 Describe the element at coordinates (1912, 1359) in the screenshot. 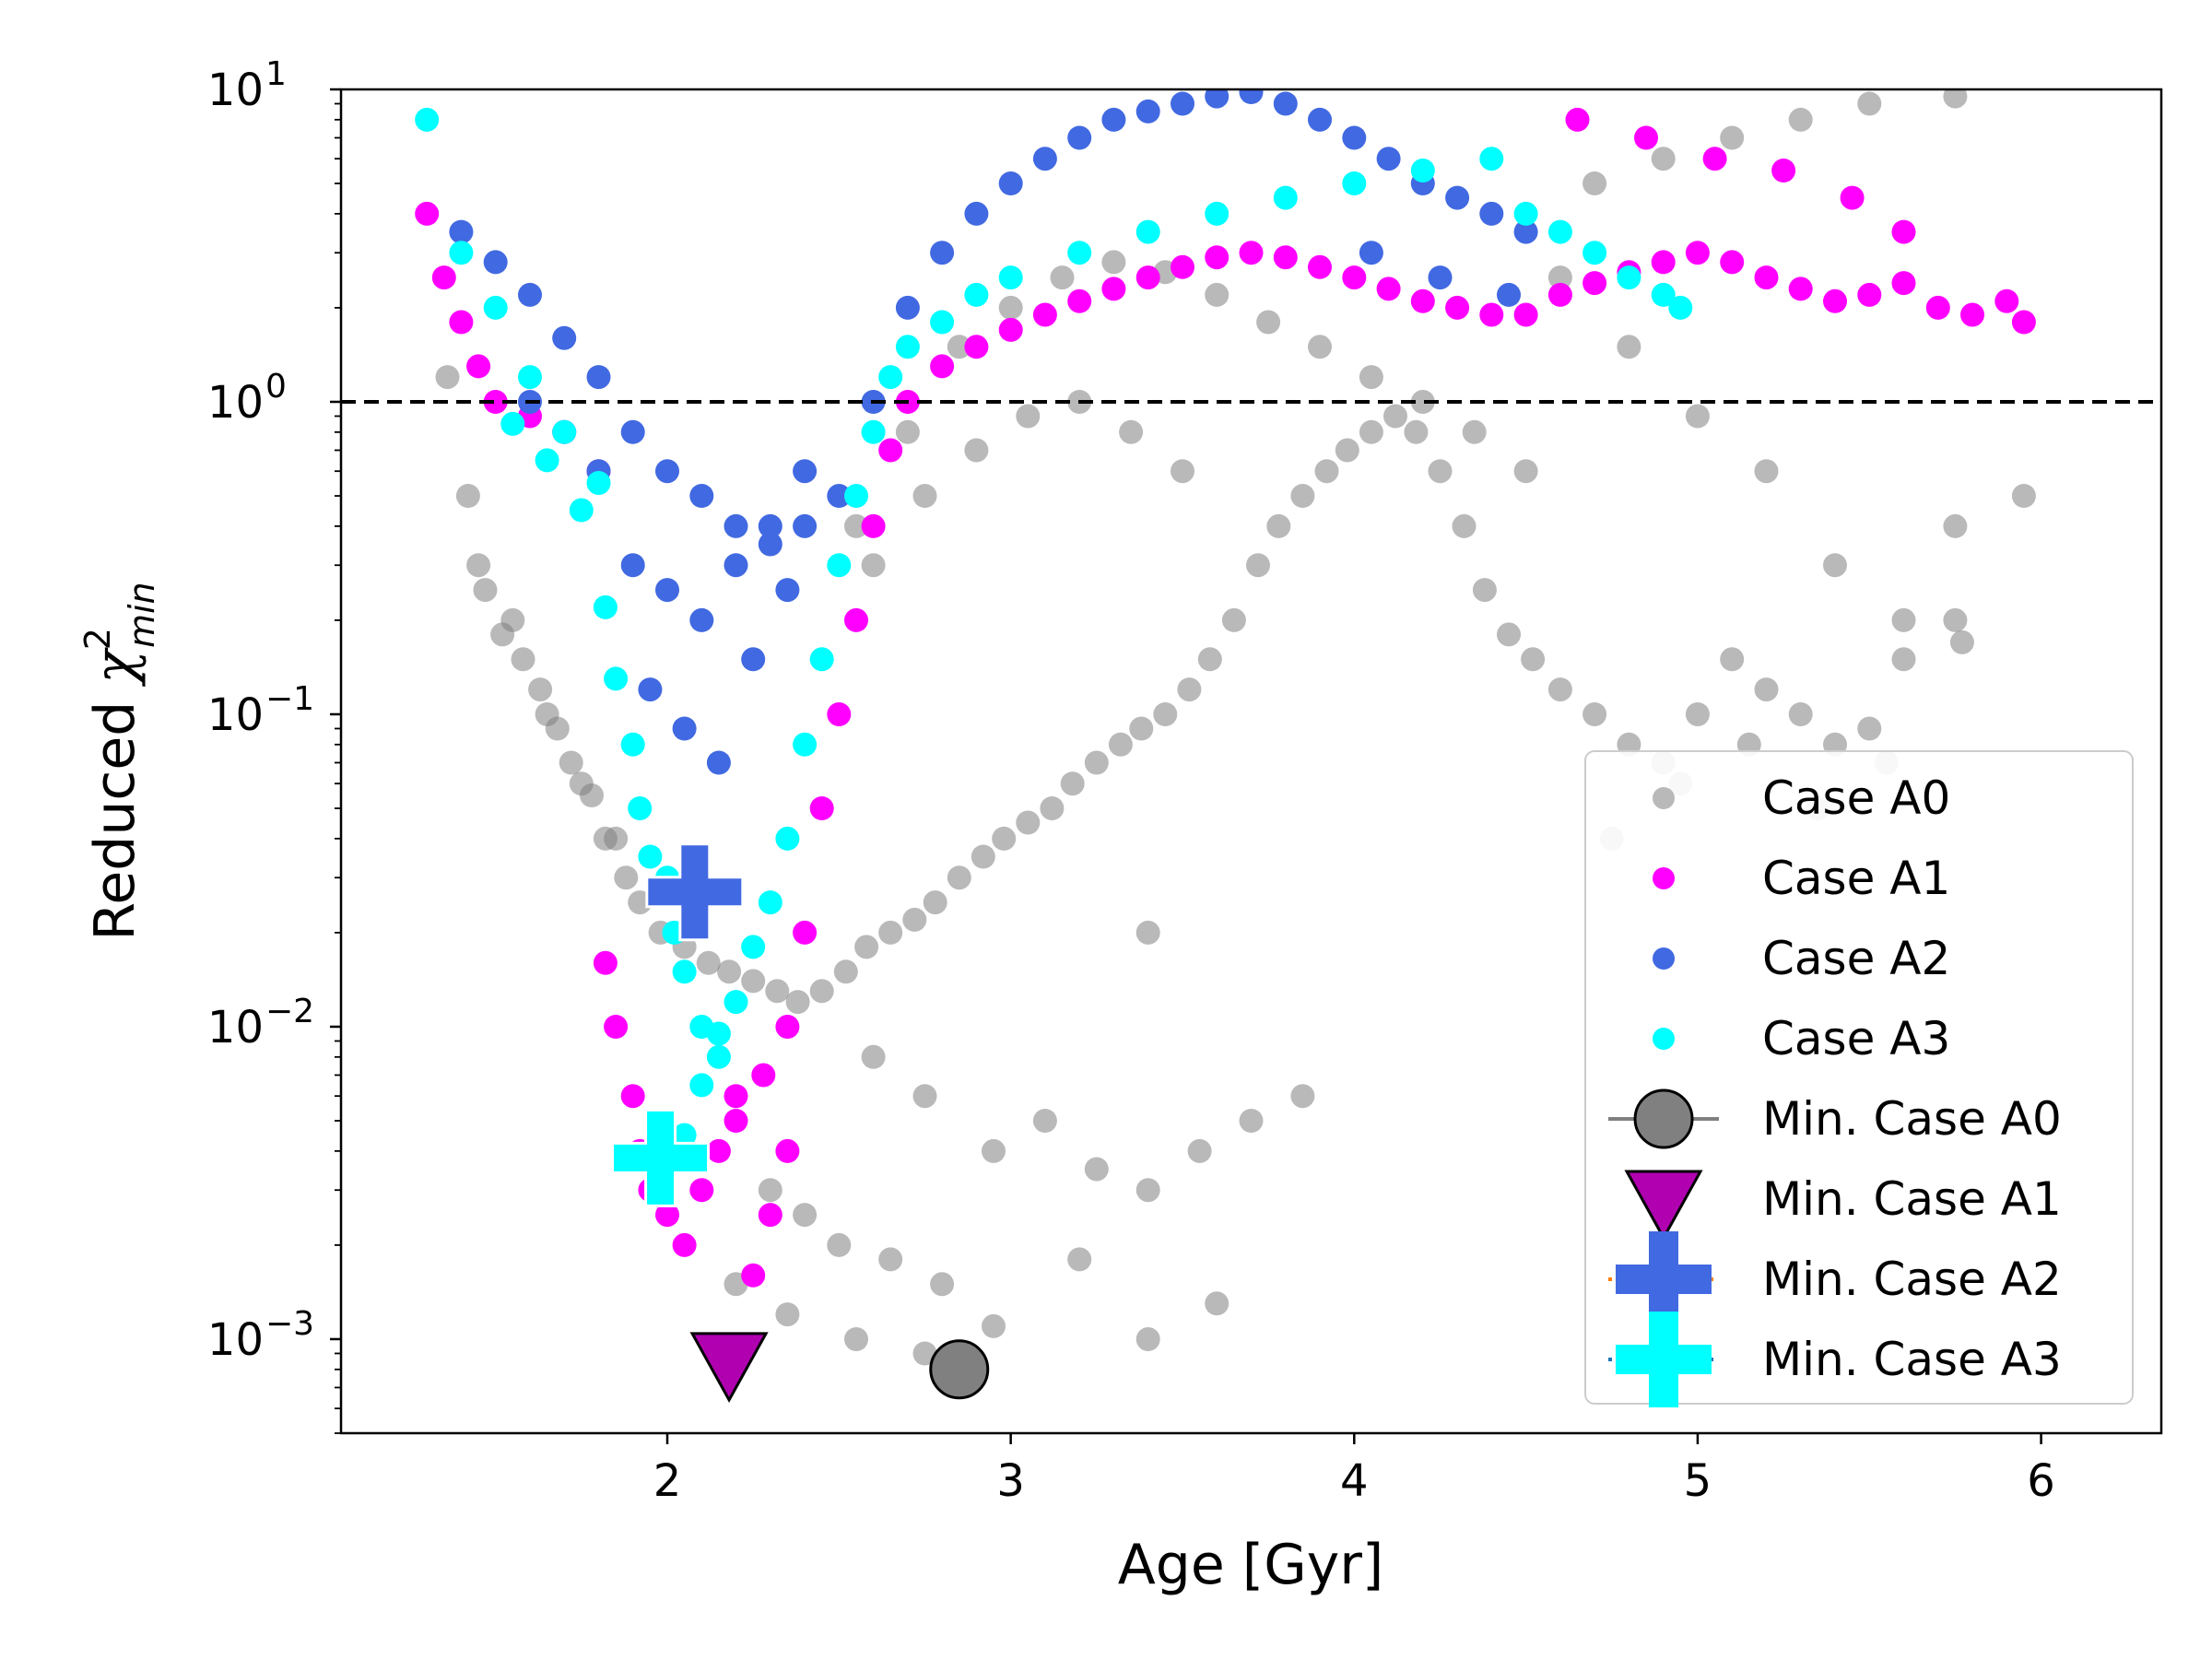

I see `legend-min-case-a3-label: Min. Case A3` at that location.